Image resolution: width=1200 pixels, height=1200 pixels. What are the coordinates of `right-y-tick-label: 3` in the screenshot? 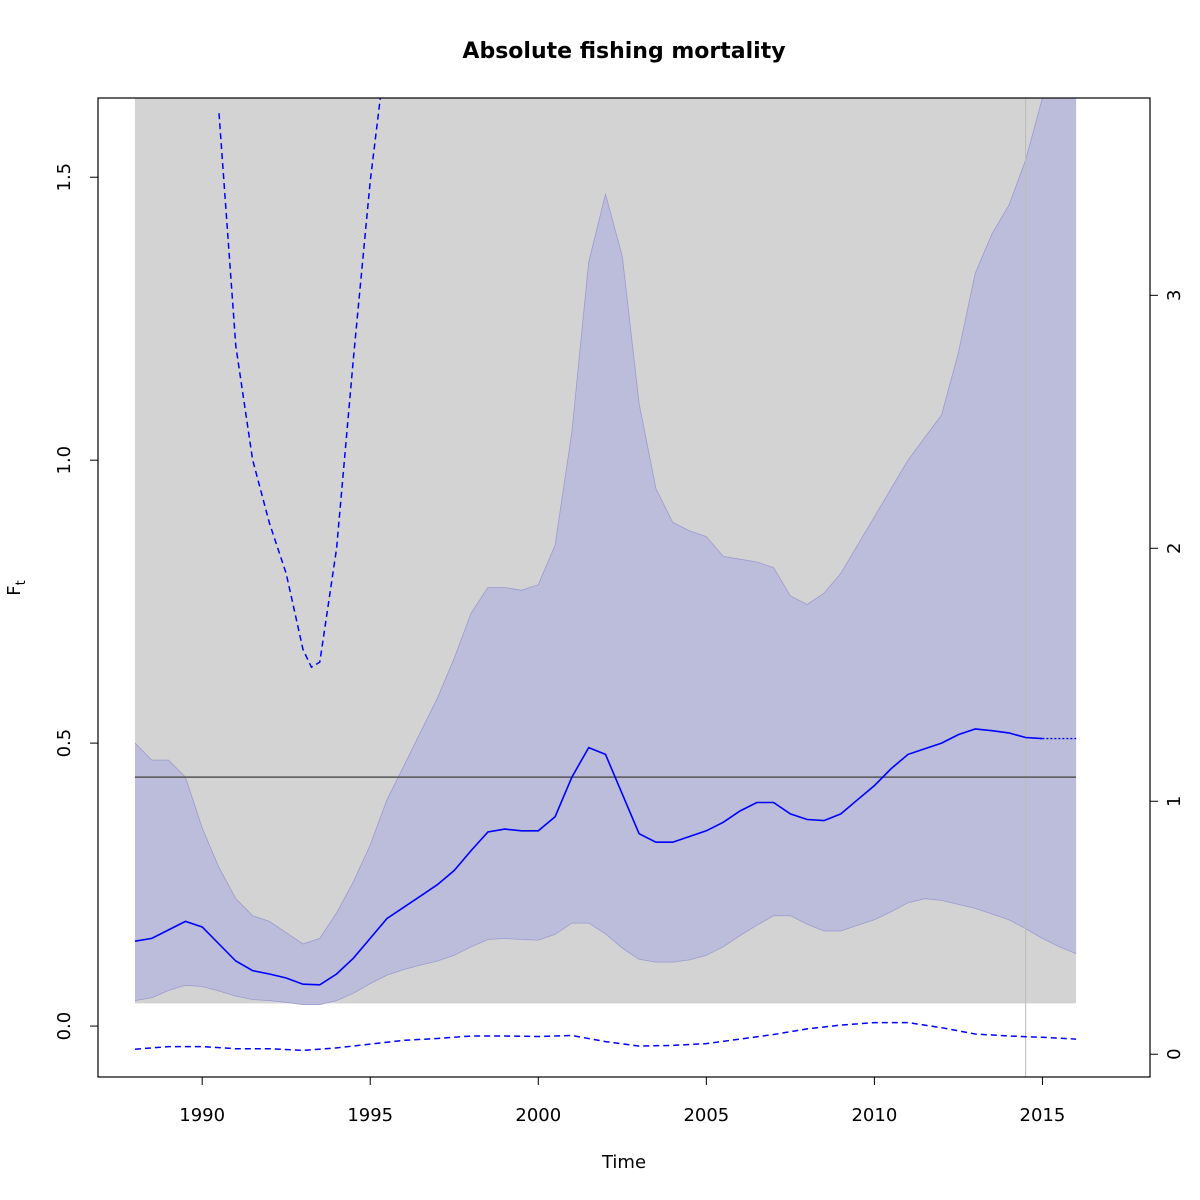 It's located at (1174, 295).